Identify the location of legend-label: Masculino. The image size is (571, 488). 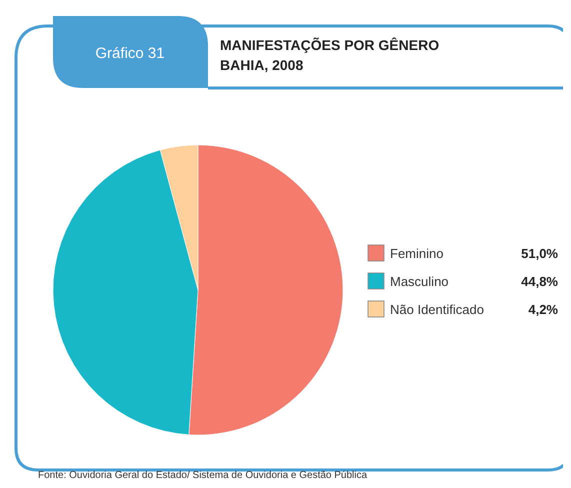
(419, 281).